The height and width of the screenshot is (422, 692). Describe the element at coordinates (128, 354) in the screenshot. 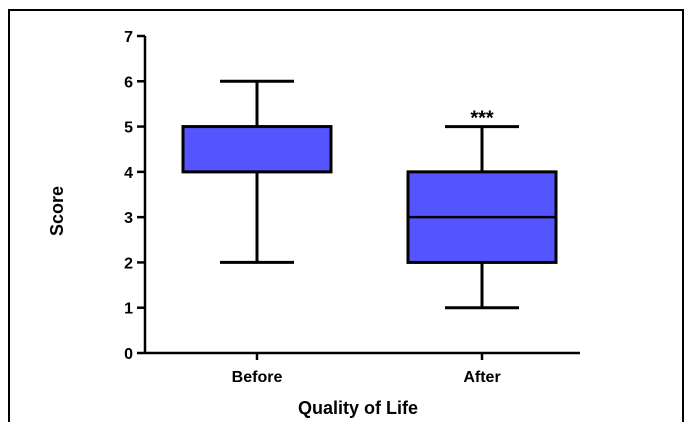

I see `y-tick-label: 0` at that location.